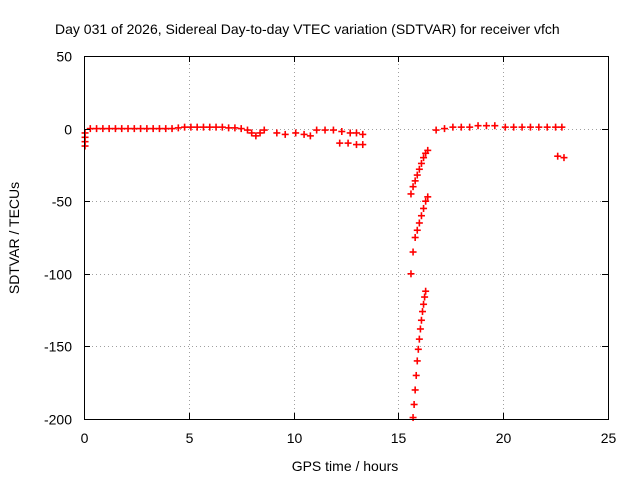 The image size is (640, 480). Describe the element at coordinates (62, 202) in the screenshot. I see `y-tick-label: -50` at that location.